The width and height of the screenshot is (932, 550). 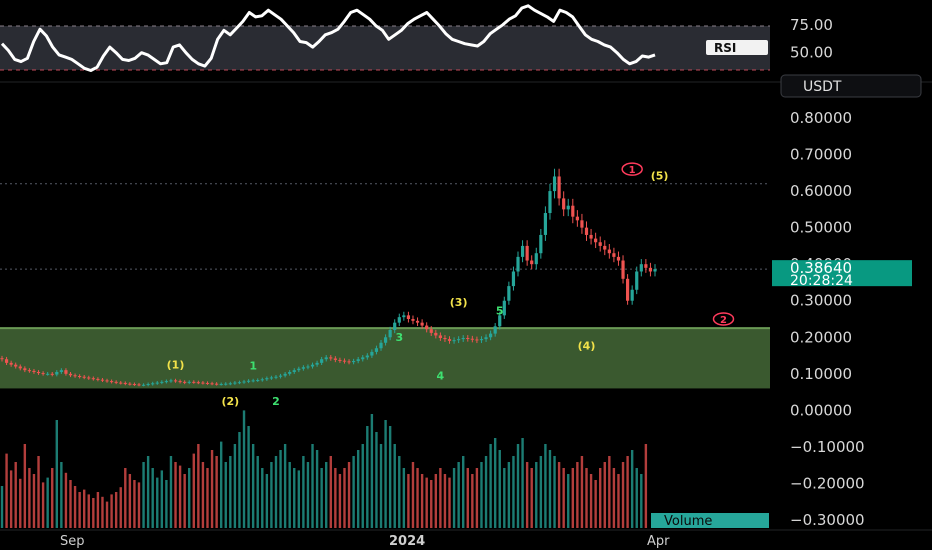 What do you see at coordinates (632, 169) in the screenshot?
I see `wave-circle-mark: 1` at bounding box center [632, 169].